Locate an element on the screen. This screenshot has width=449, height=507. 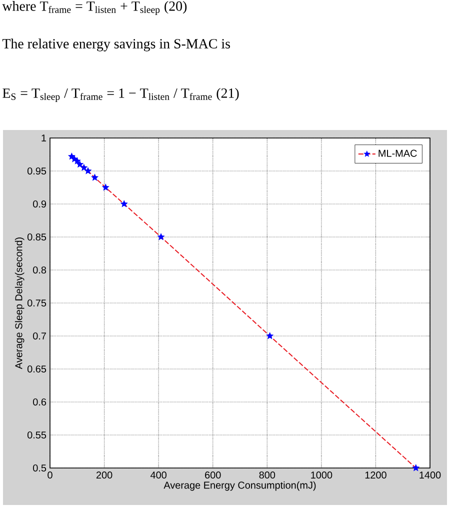
x-tick-label: 1000 is located at coordinates (321, 475).